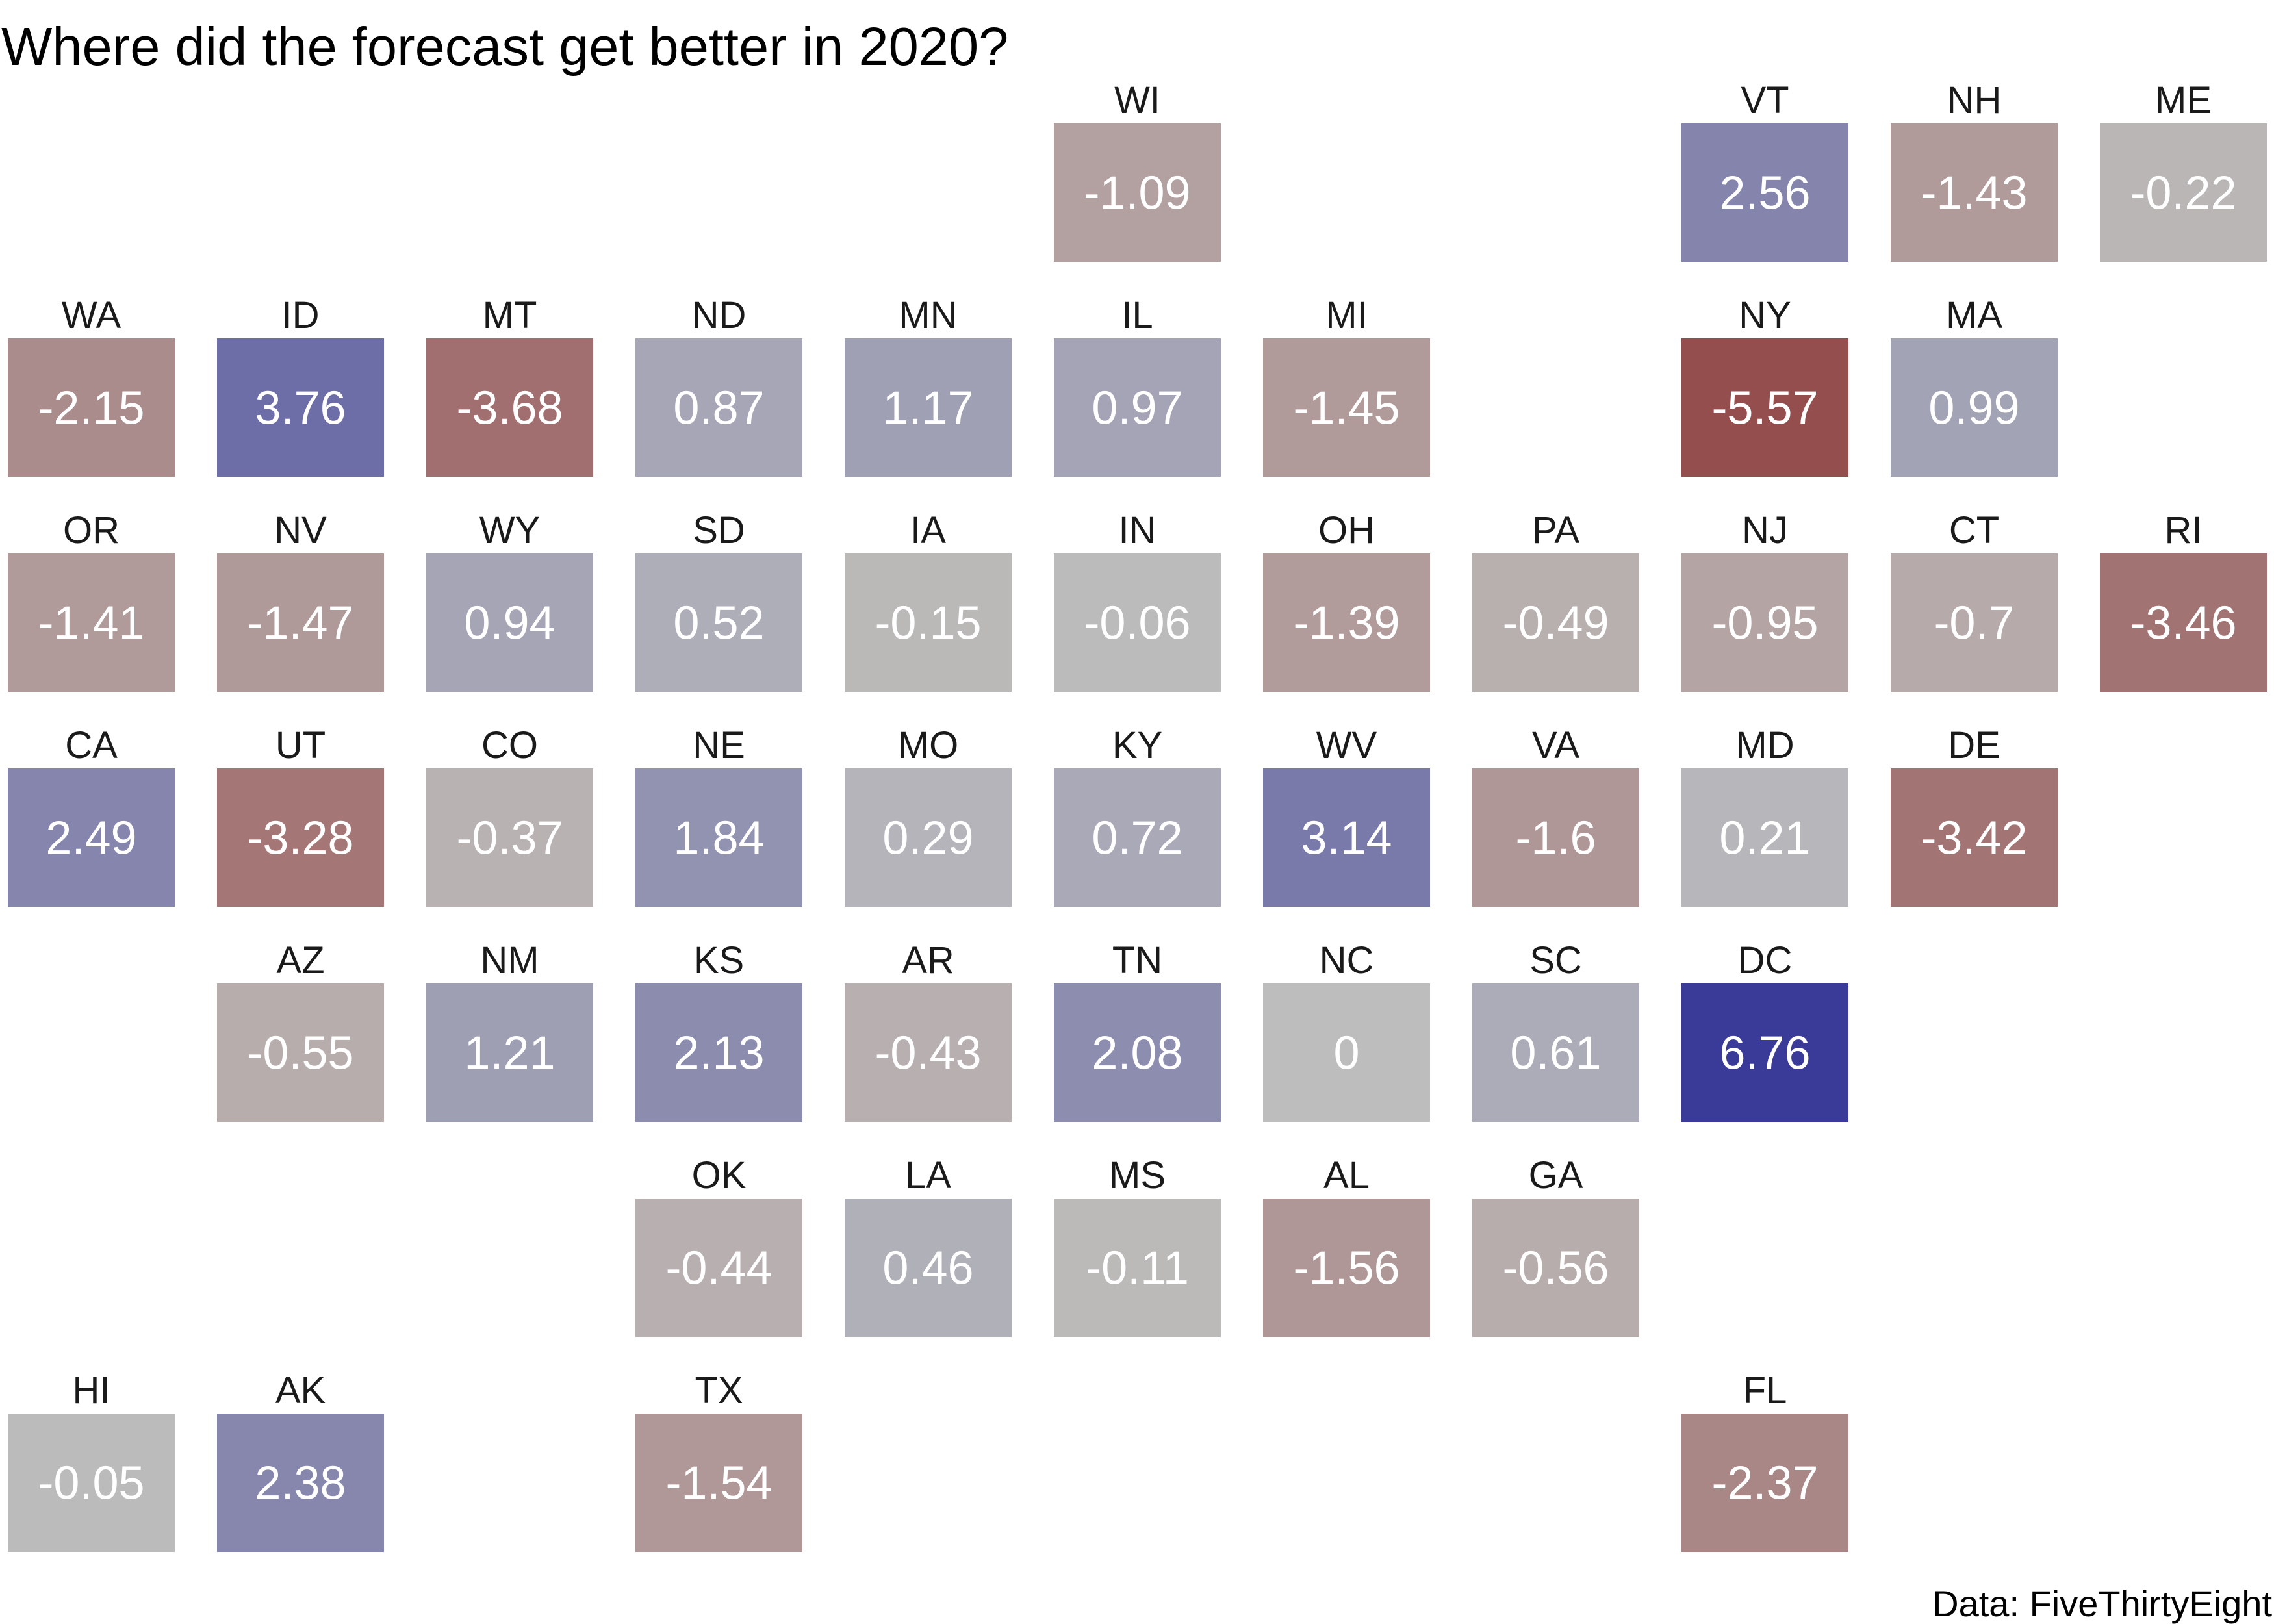  Describe the element at coordinates (1765, 315) in the screenshot. I see `state-label-ny: NY` at that location.